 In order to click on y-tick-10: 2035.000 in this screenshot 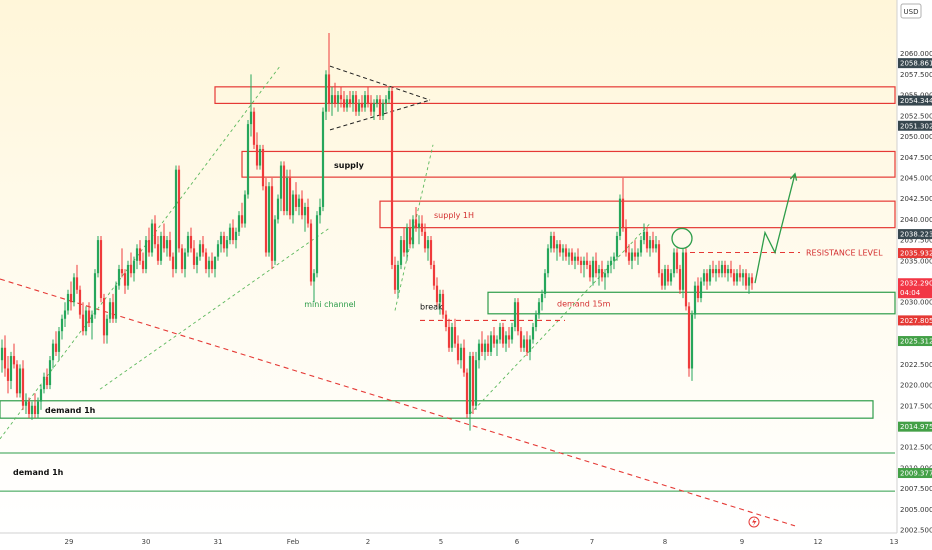, I will do `click(916, 261)`.